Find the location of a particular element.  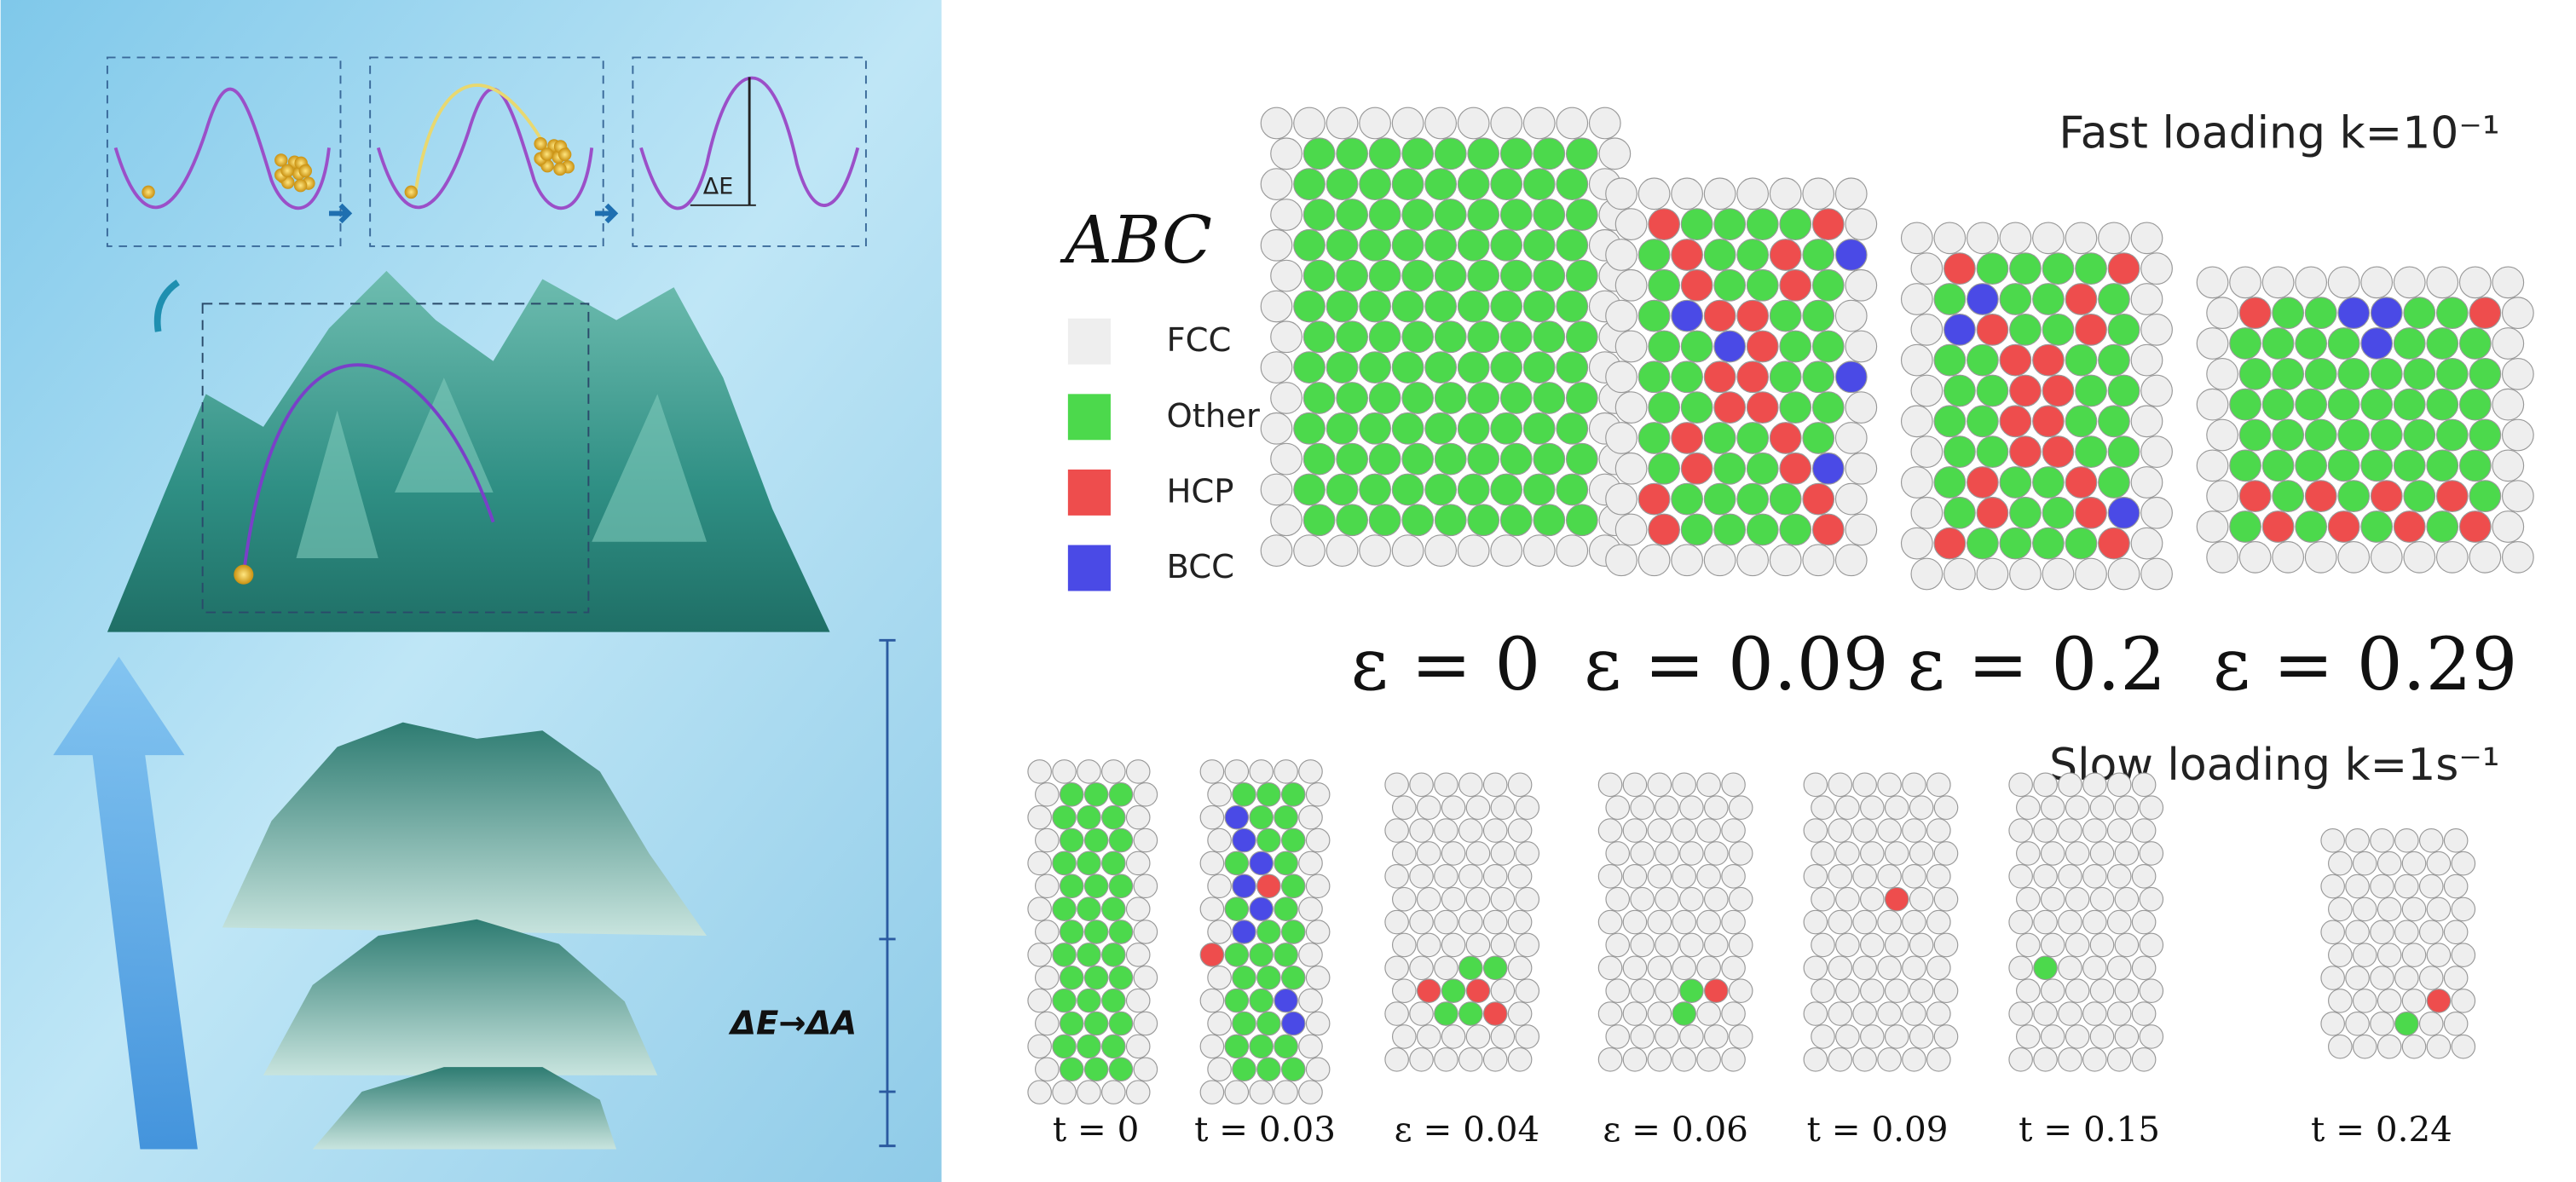

slow-strain-label: t = 0.09 is located at coordinates (1878, 1129).